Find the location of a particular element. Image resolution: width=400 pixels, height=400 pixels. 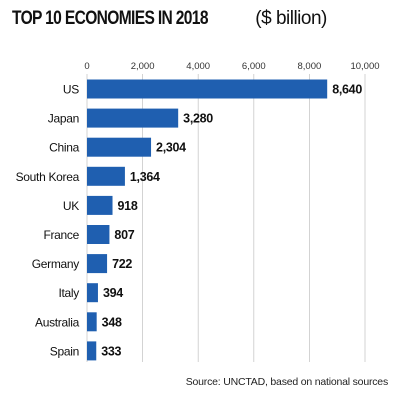

value-label: 348 is located at coordinates (112, 322).